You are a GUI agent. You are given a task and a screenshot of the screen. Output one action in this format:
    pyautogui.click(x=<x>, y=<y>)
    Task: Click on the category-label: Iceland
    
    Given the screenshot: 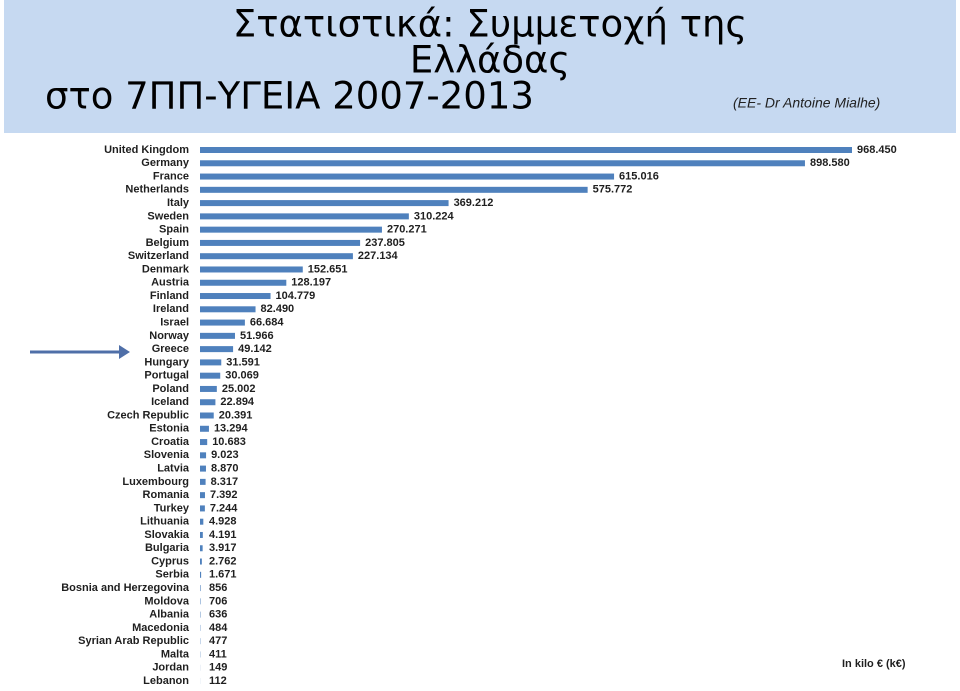 What is the action you would take?
    pyautogui.click(x=170, y=402)
    